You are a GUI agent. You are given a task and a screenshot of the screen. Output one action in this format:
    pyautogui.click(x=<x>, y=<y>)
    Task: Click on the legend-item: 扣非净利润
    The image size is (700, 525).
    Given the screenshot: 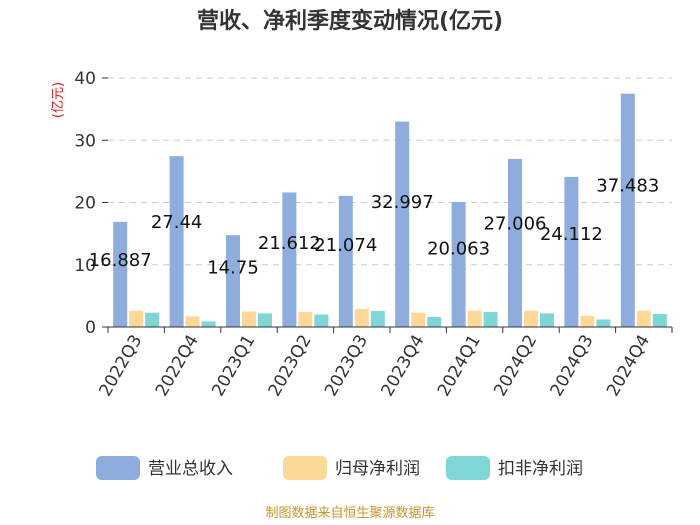 What is the action you would take?
    pyautogui.click(x=514, y=468)
    